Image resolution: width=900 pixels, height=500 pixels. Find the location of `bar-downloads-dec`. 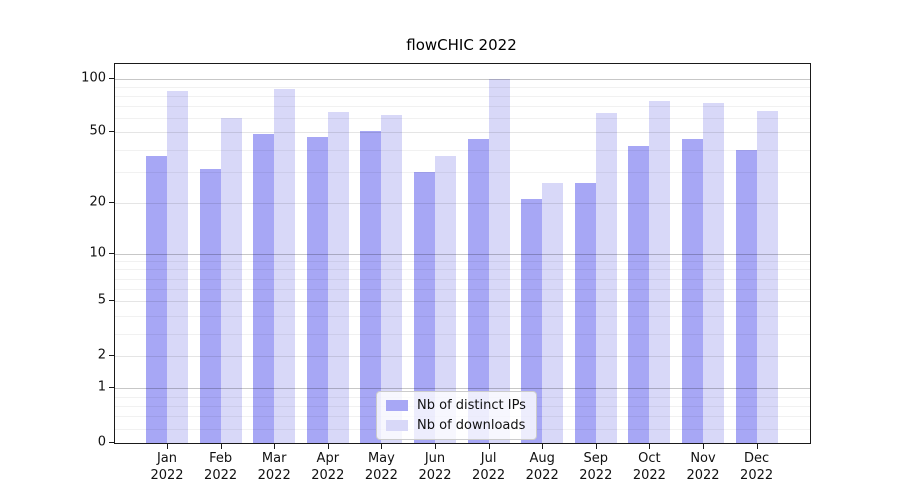

bar-downloads-dec is located at coordinates (767, 276).